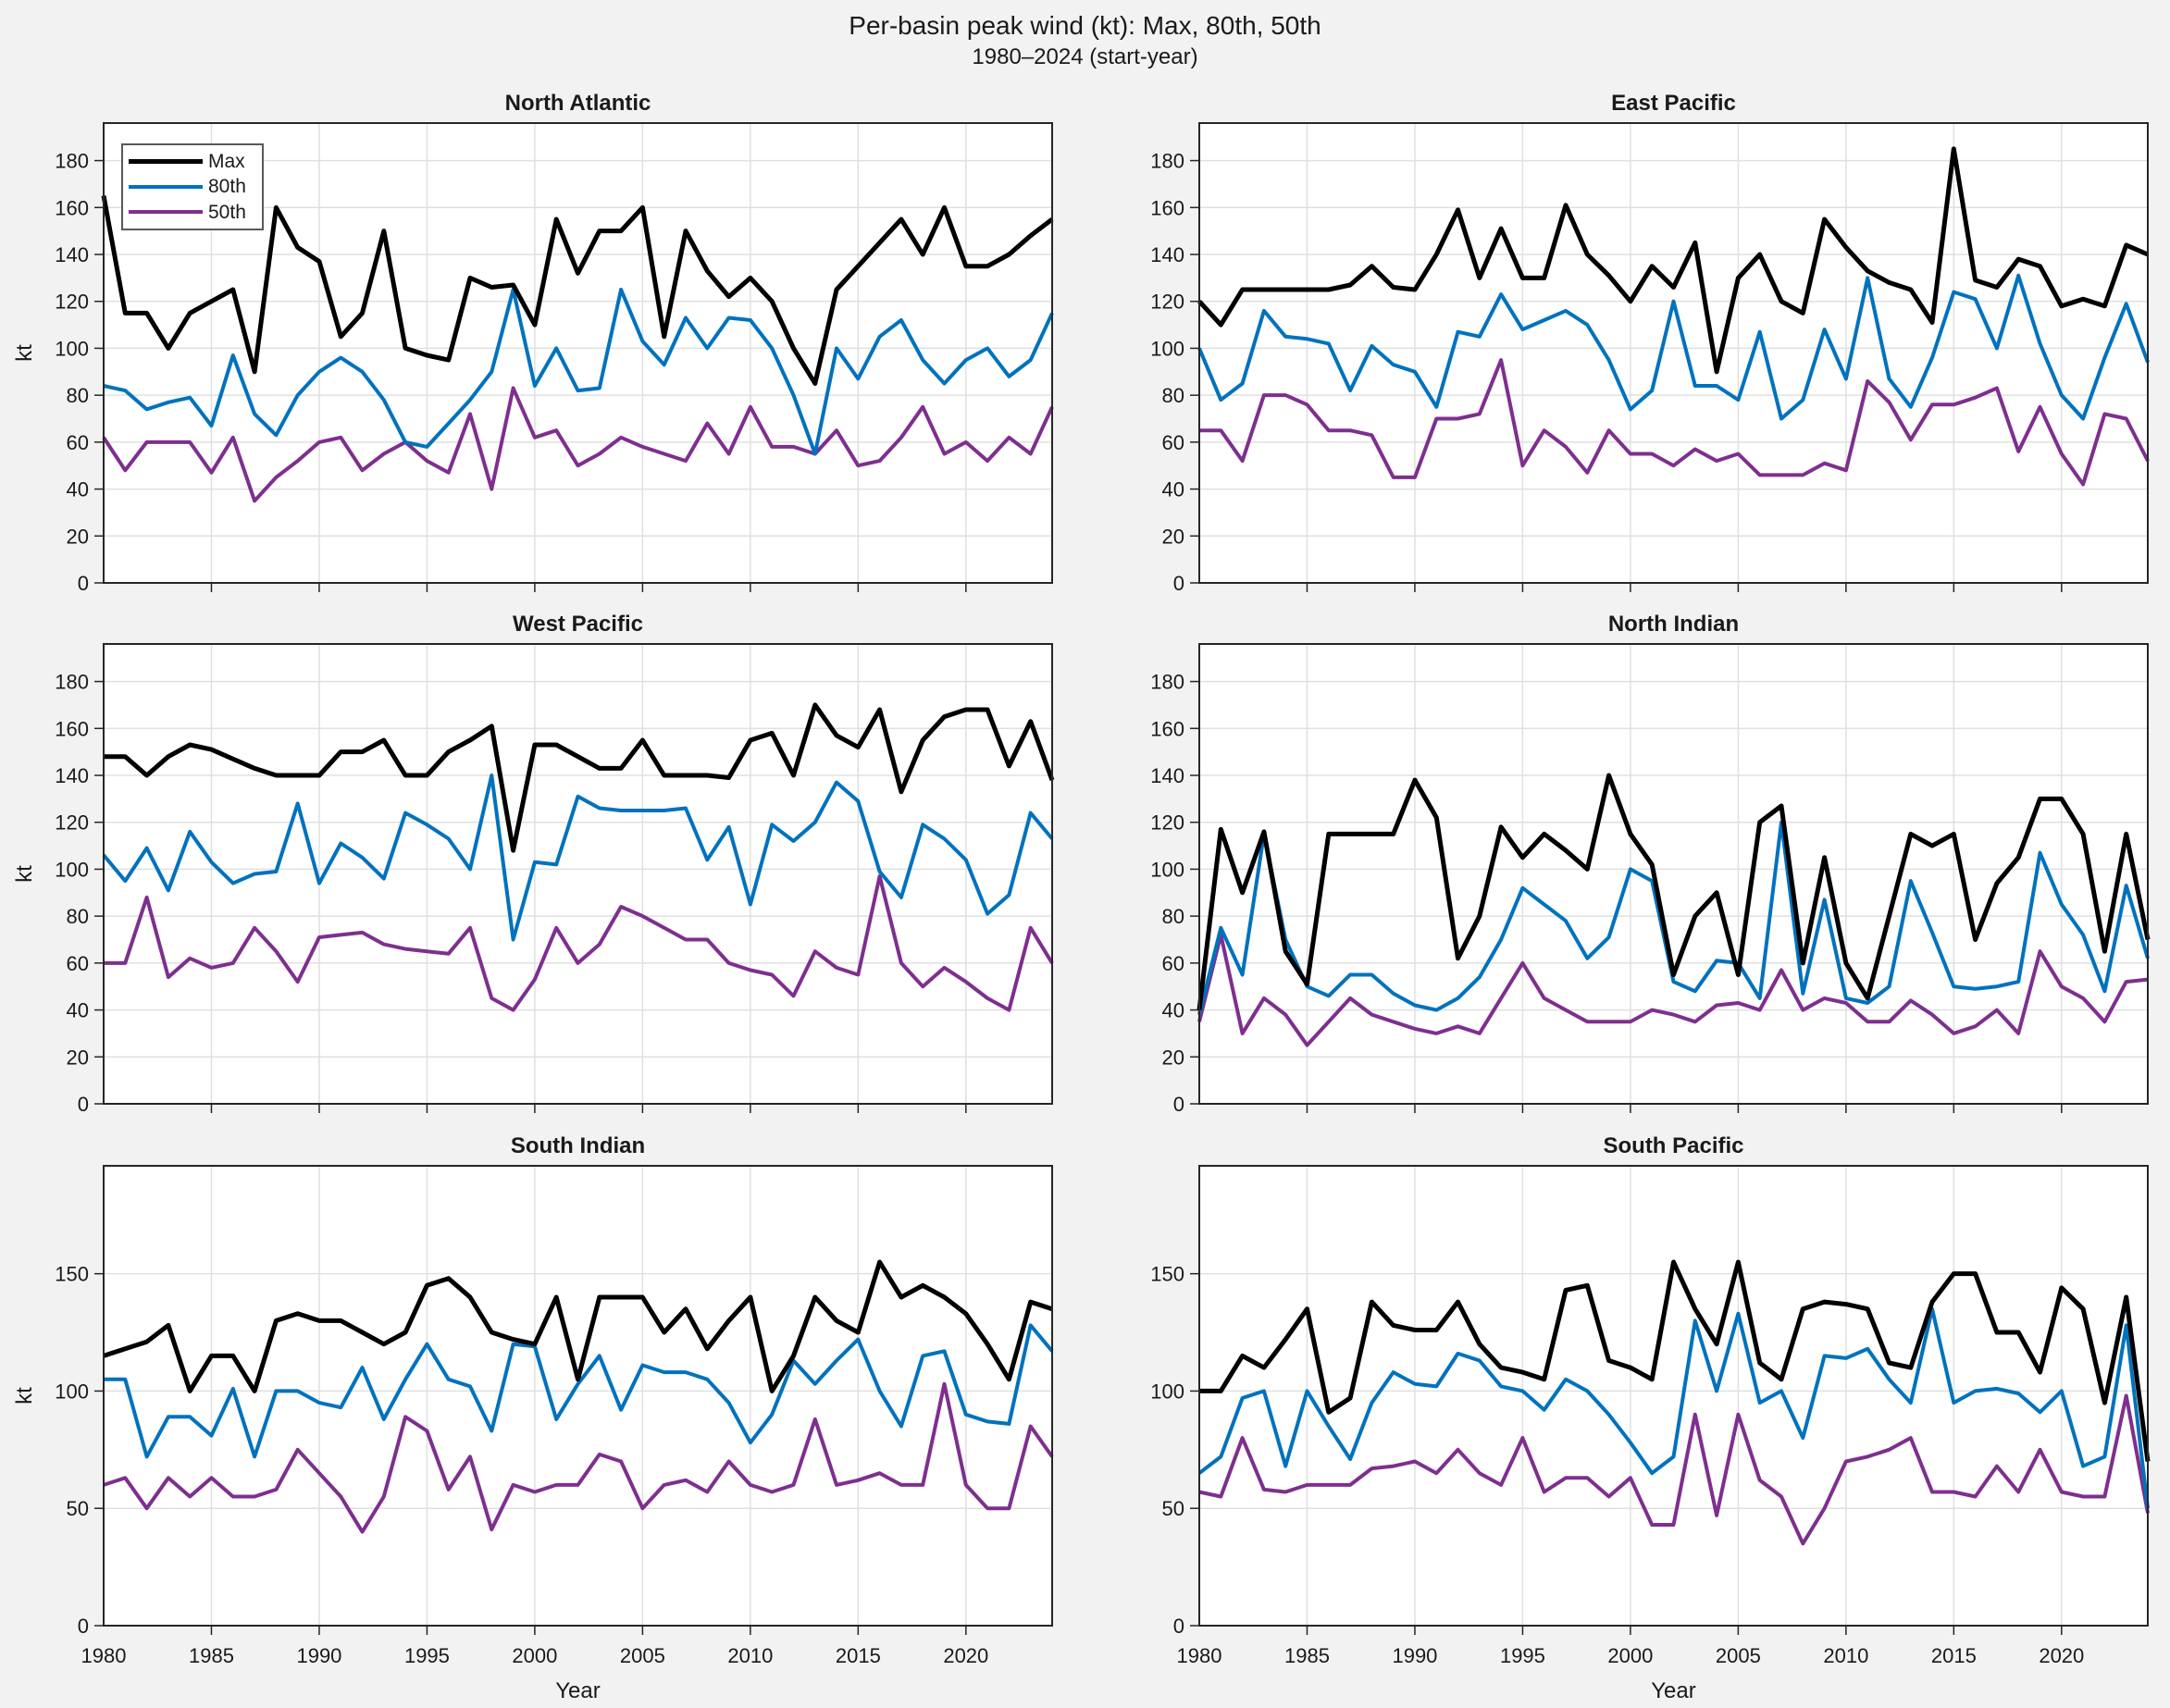 This screenshot has width=2170, height=1708. Describe the element at coordinates (1178, 583) in the screenshot. I see `east-pacific-y-tick-label: 0` at that location.